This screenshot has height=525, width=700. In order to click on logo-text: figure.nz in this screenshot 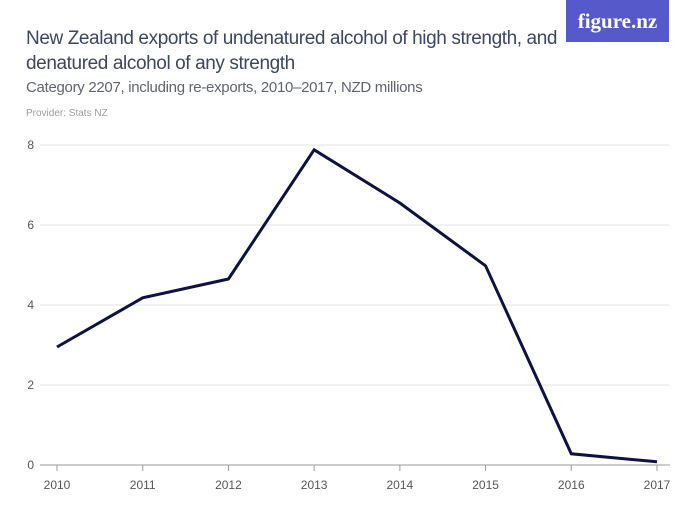, I will do `click(617, 20)`.